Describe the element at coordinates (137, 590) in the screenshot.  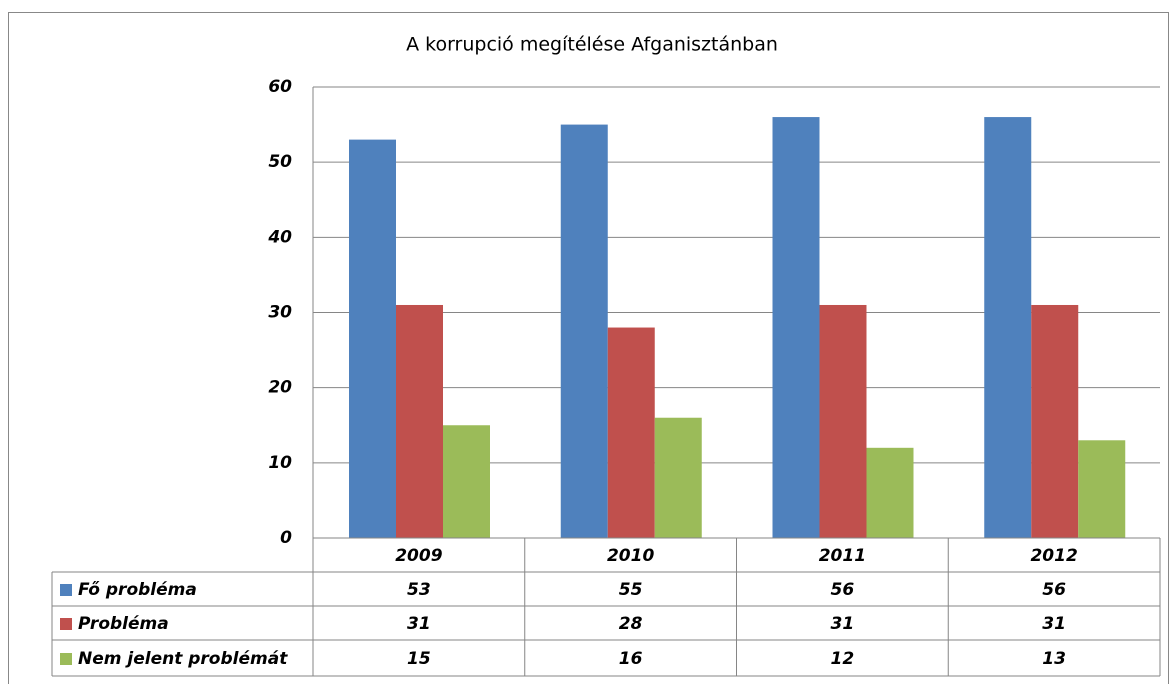
I see `legend-label: Fő probléma` at that location.